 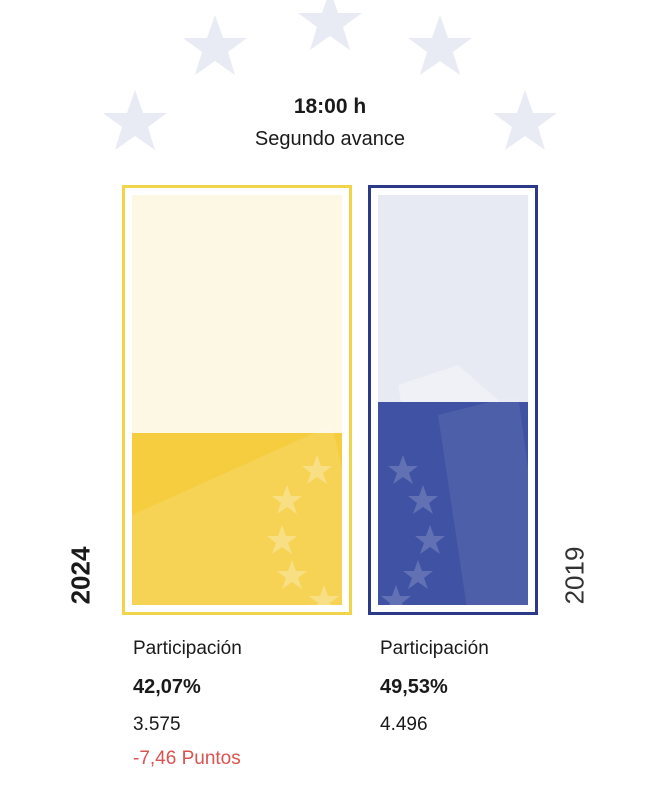 What do you see at coordinates (187, 758) in the screenshot?
I see `participation-diff: -7,46 Puntos` at bounding box center [187, 758].